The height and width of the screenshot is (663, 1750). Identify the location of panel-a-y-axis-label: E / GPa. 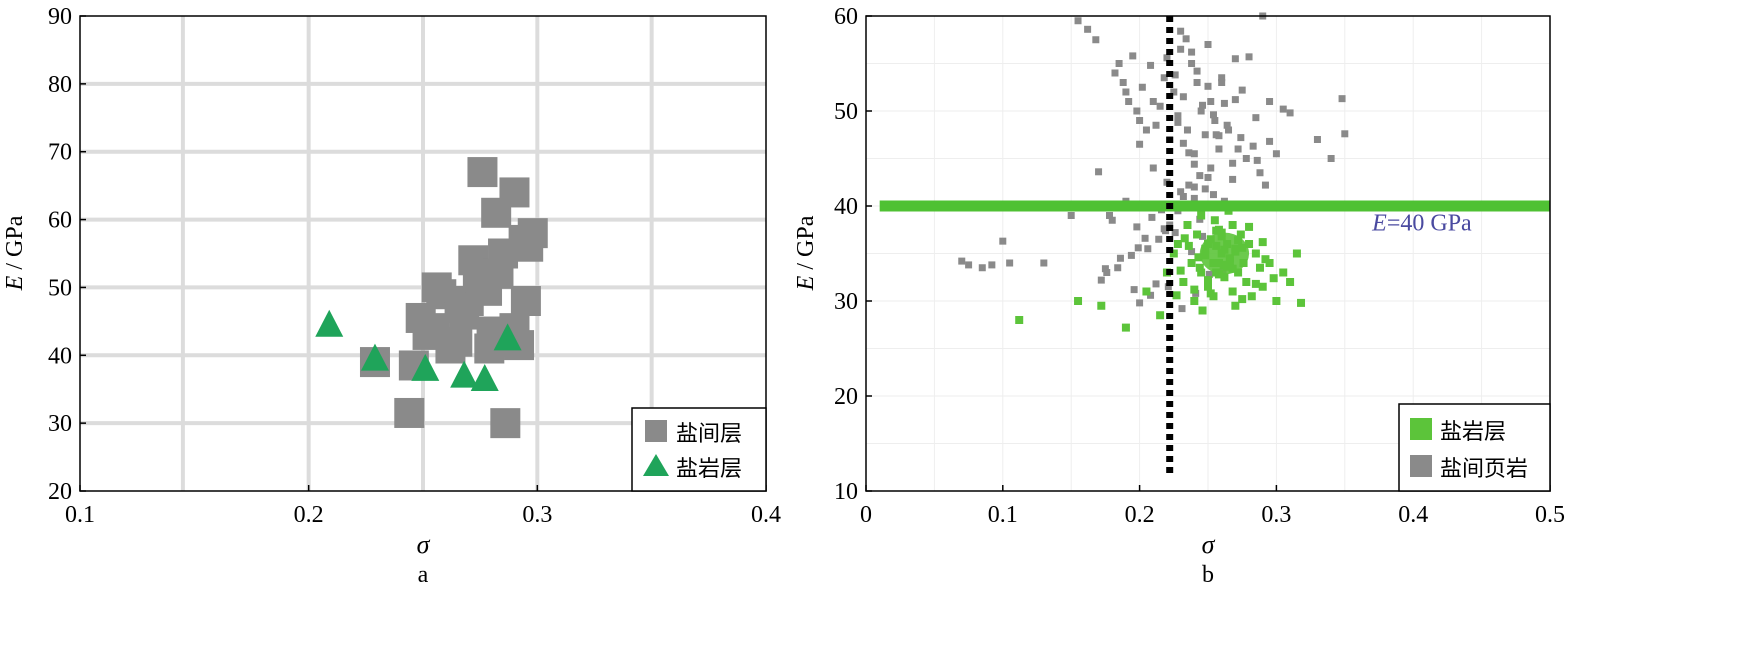
(15, 253).